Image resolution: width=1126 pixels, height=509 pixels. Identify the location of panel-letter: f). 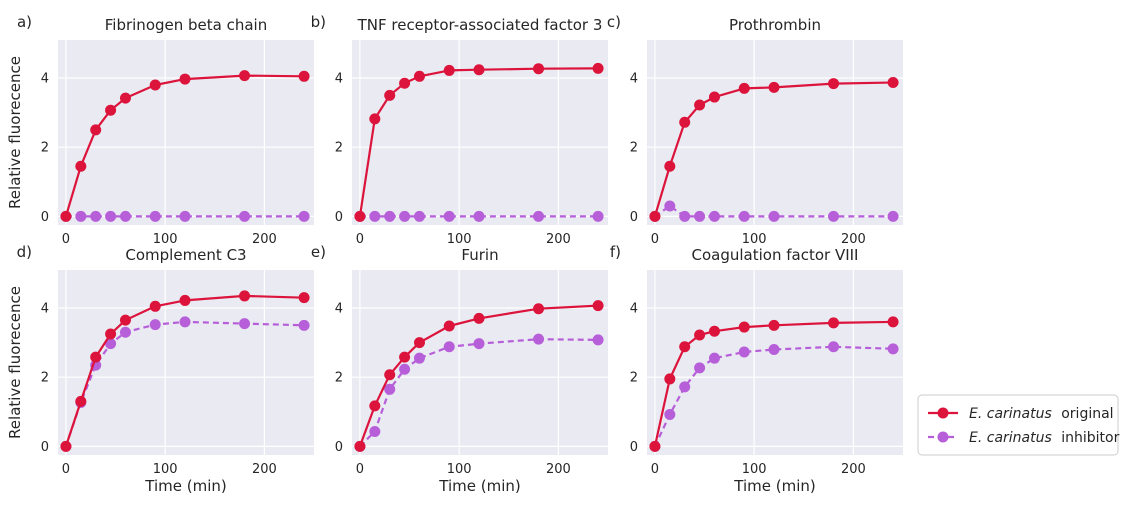
(615, 252).